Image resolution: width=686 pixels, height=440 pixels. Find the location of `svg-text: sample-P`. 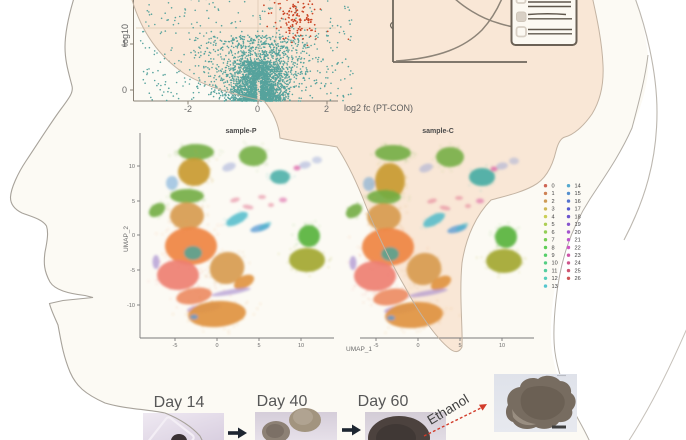

svg-text: sample-P is located at coordinates (240, 131).